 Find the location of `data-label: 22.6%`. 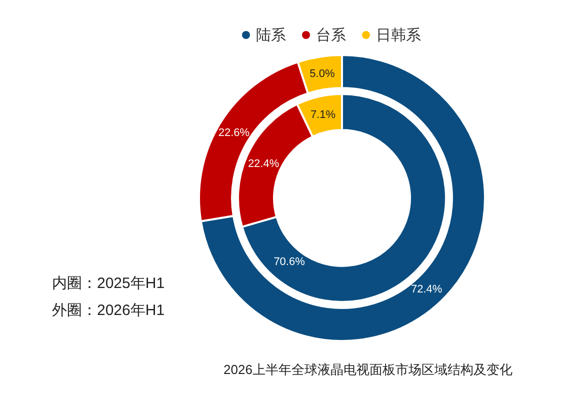

data-label: 22.6% is located at coordinates (234, 133).